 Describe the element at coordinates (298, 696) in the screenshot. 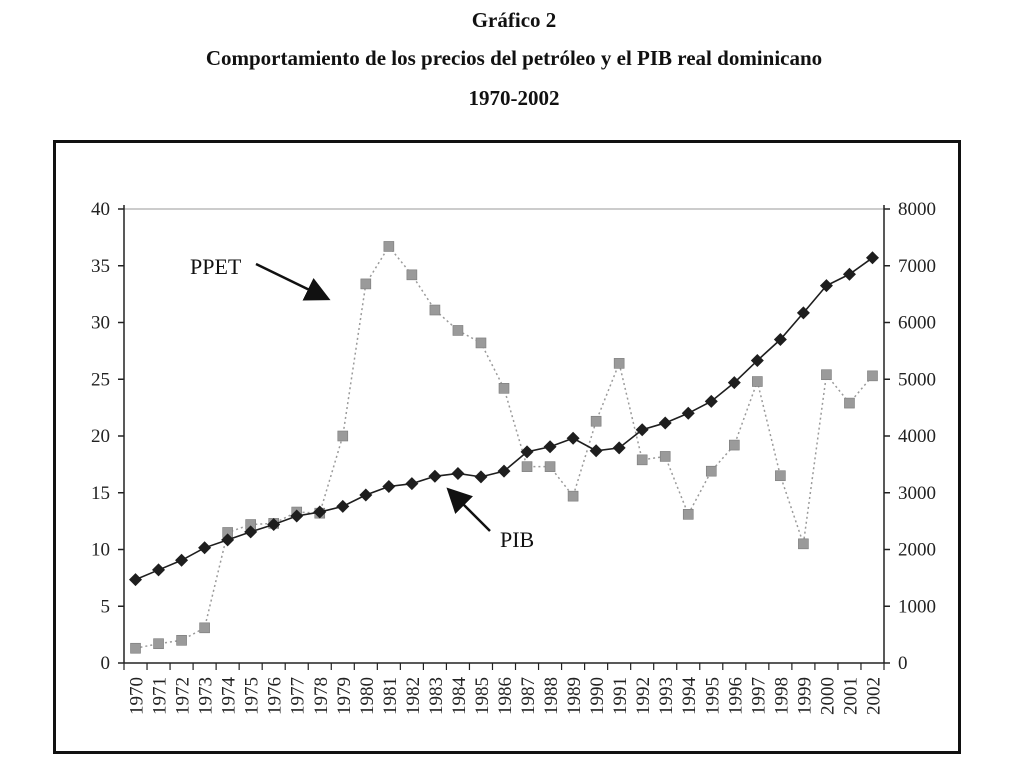

I see `x-tick-label: 1977` at that location.